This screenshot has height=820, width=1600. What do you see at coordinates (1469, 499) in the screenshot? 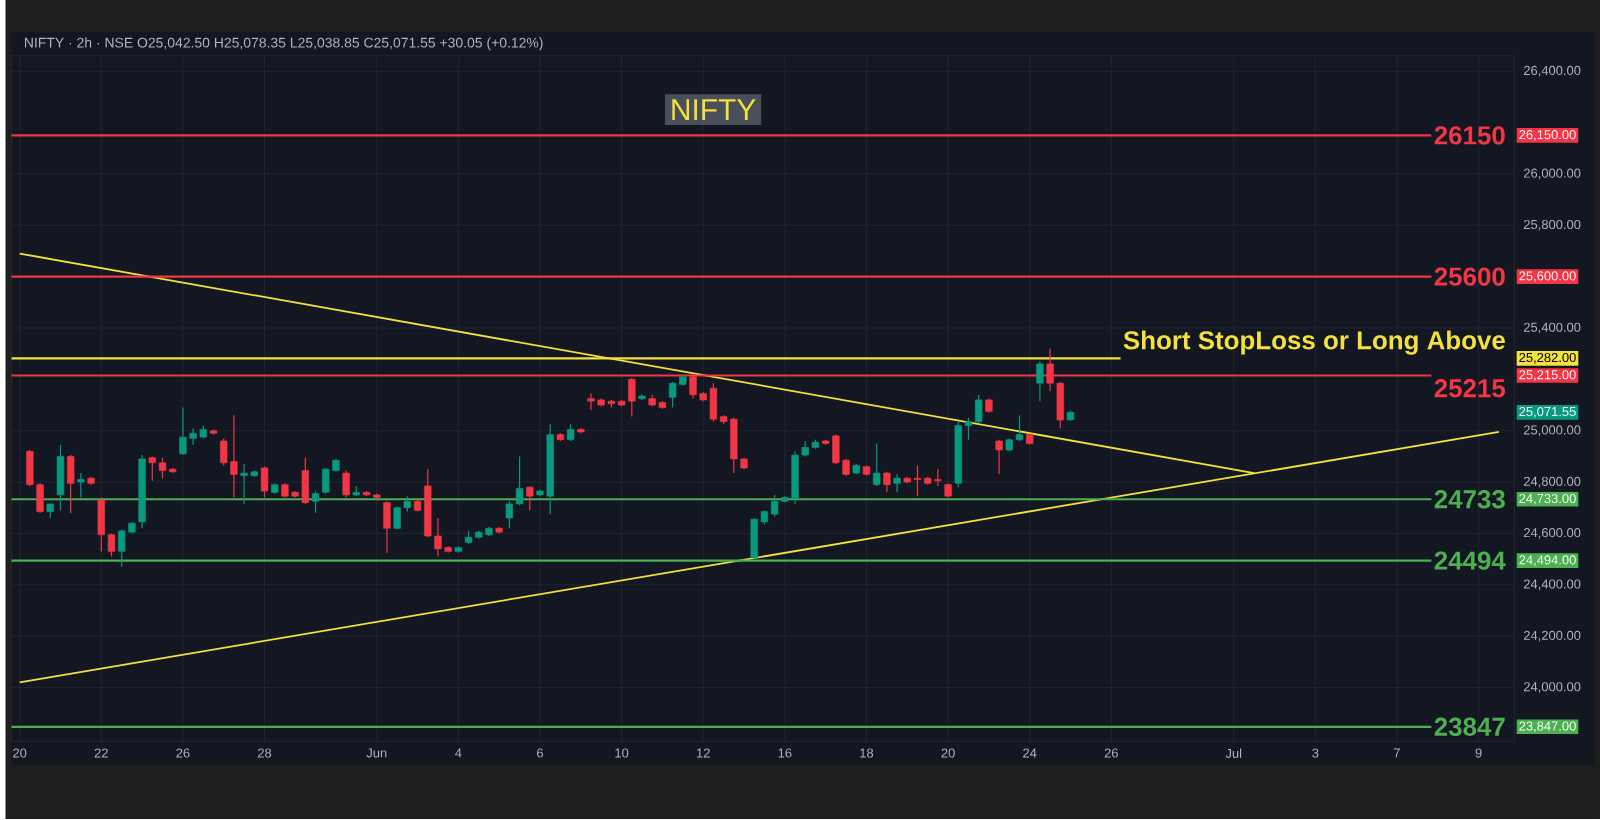
I see `ref-line-label: 24733` at bounding box center [1469, 499].